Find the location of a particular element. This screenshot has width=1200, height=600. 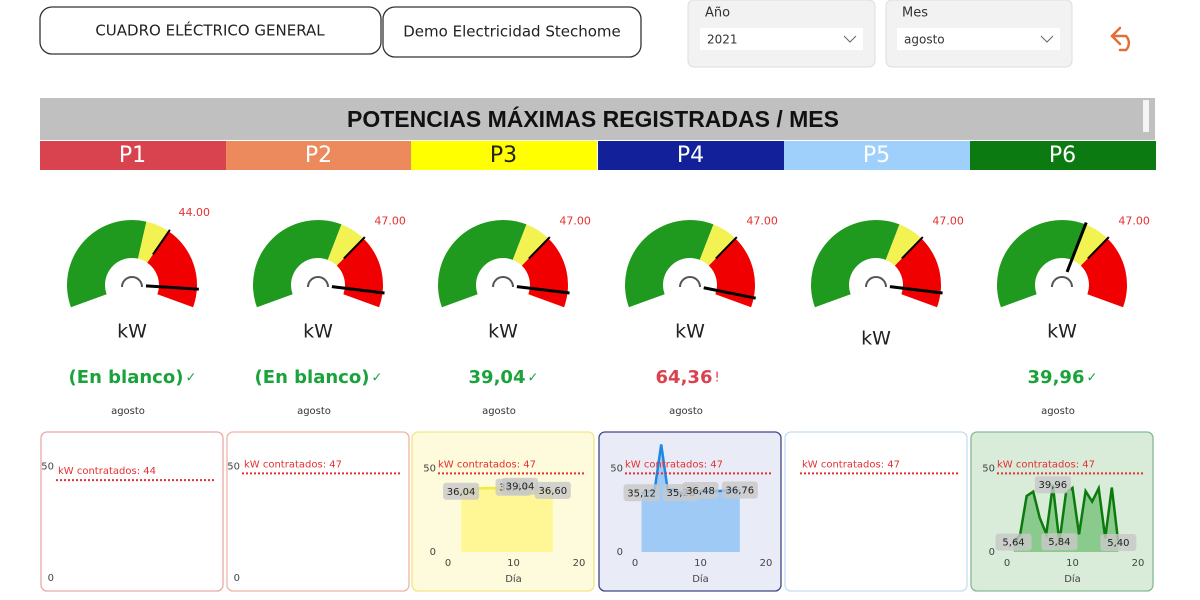

area is located at coordinates (507, 519).